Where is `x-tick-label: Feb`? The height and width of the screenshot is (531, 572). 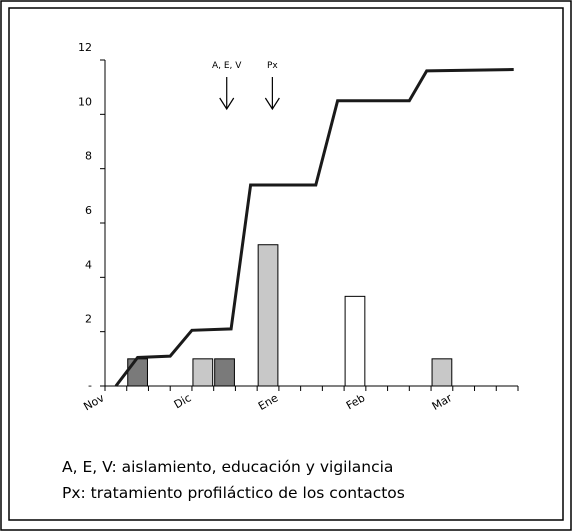 x-tick-label: Feb is located at coordinates (355, 401).